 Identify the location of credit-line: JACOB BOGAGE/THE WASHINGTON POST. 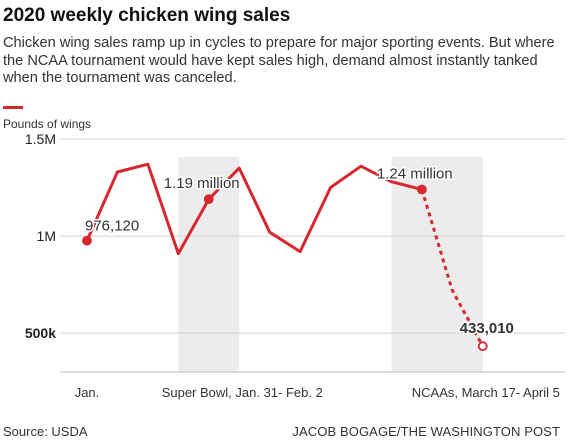
(426, 431).